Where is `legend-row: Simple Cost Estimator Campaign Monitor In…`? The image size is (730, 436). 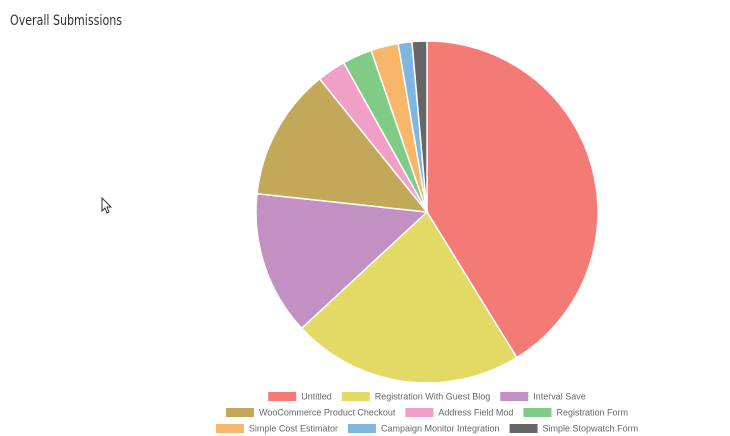
legend-row: Simple Cost Estimator Campaign Monitor In… is located at coordinates (427, 428).